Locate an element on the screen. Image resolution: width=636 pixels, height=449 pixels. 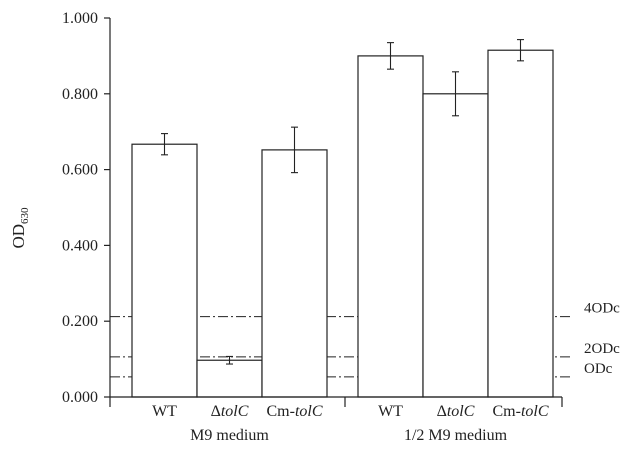
y-tick-label-0: 0.000 is located at coordinates (80, 397).